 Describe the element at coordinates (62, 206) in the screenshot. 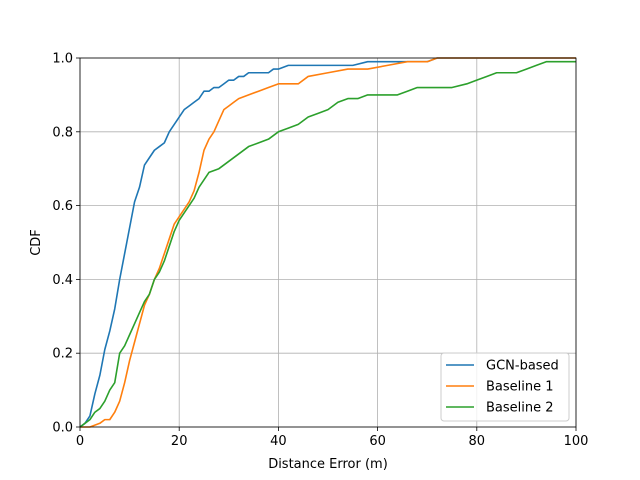

I see `y-tick-label: 0.6` at that location.